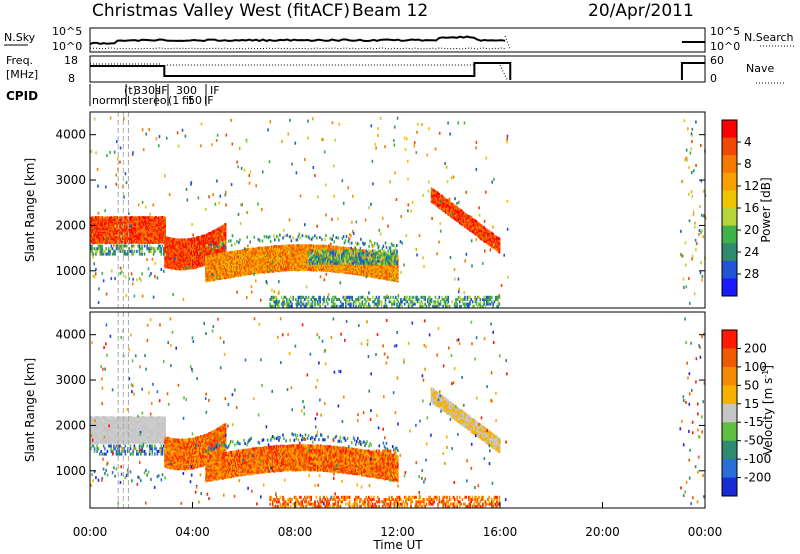 This screenshot has width=800, height=554. What do you see at coordinates (22, 74) in the screenshot?
I see `freq-unit-label: [MHz]` at bounding box center [22, 74].